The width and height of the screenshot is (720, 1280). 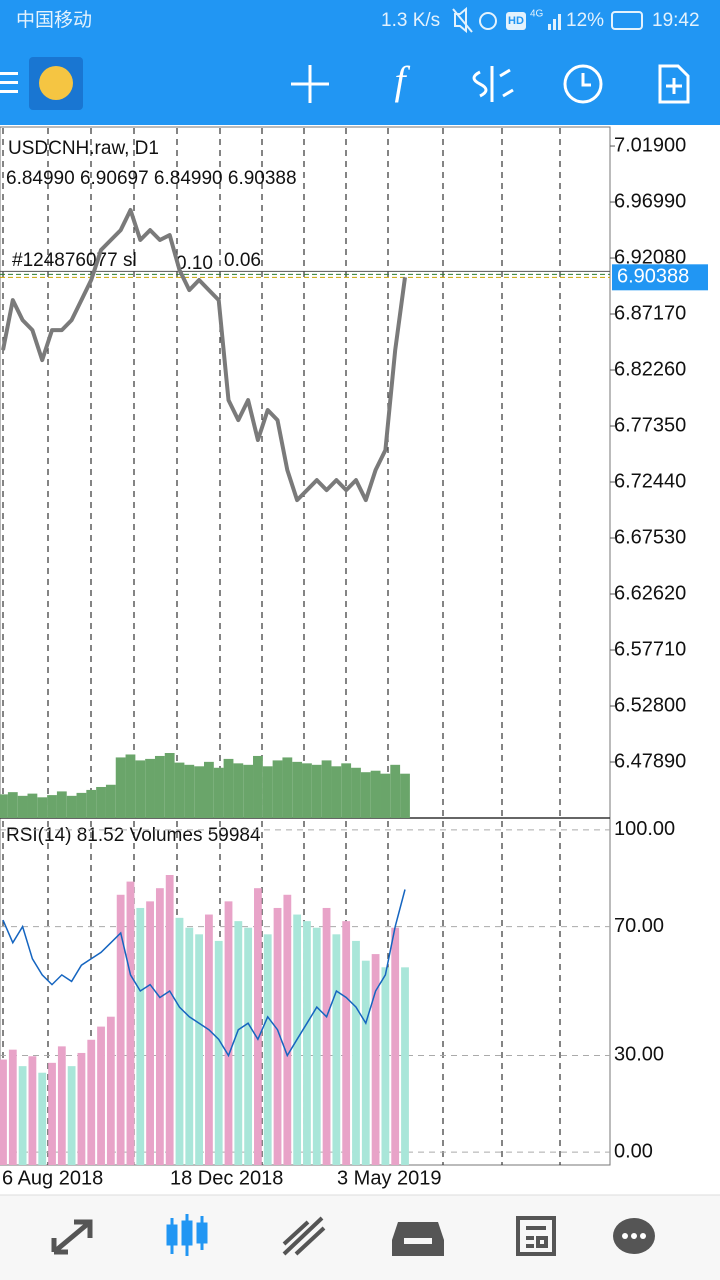 What do you see at coordinates (74, 260) in the screenshot?
I see `order-label: #124876077 sl` at bounding box center [74, 260].